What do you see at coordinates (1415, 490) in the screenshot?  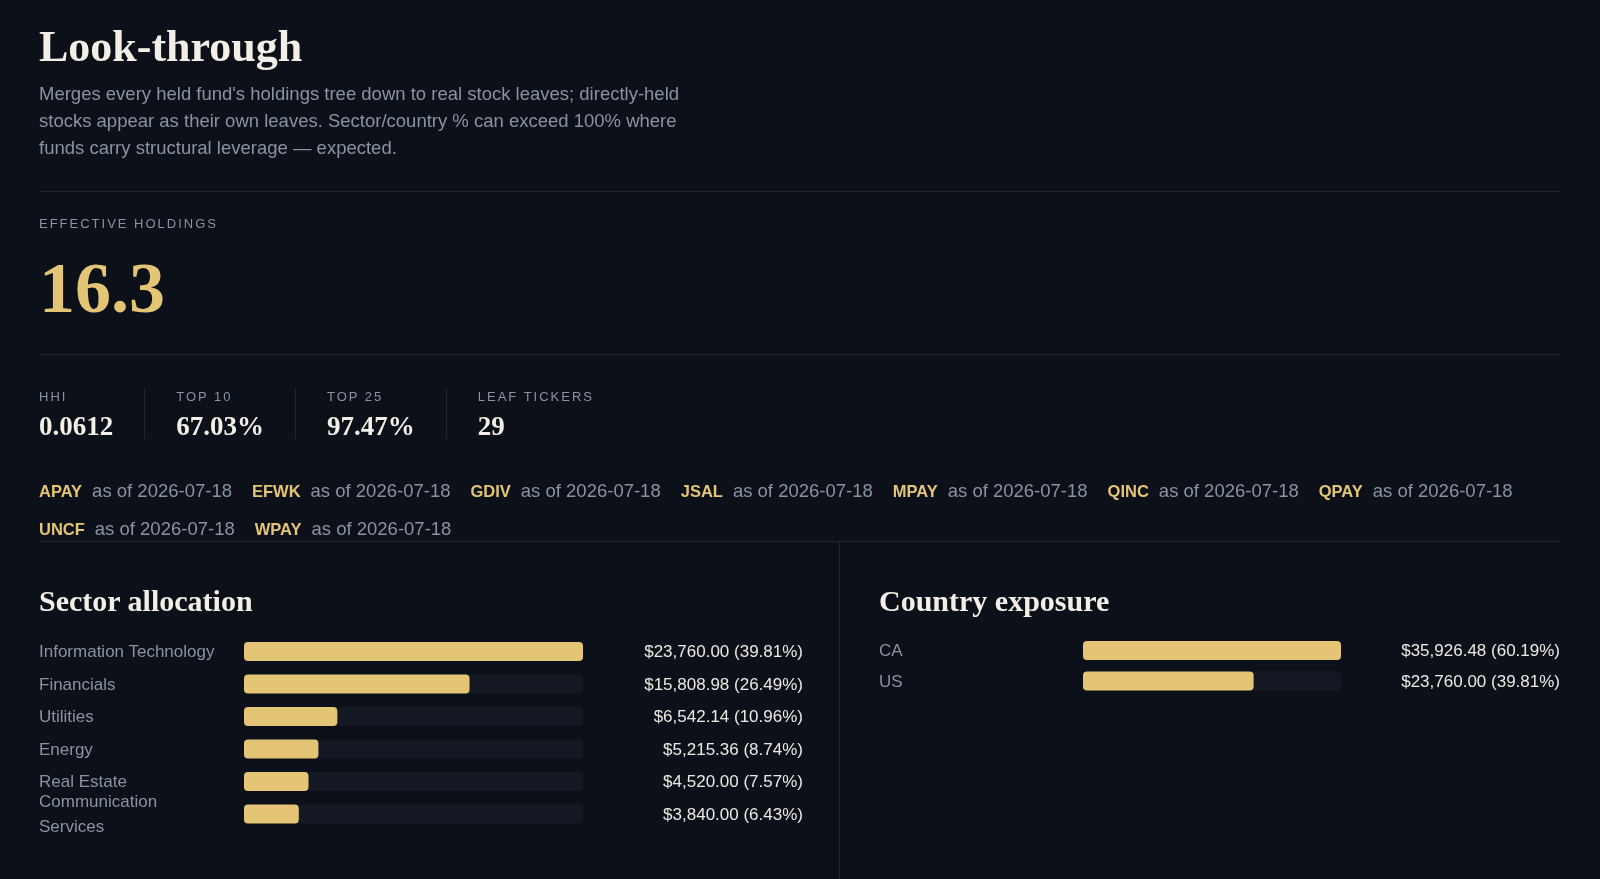 I see `text: QPAY as of 2026-07-18` at bounding box center [1415, 490].